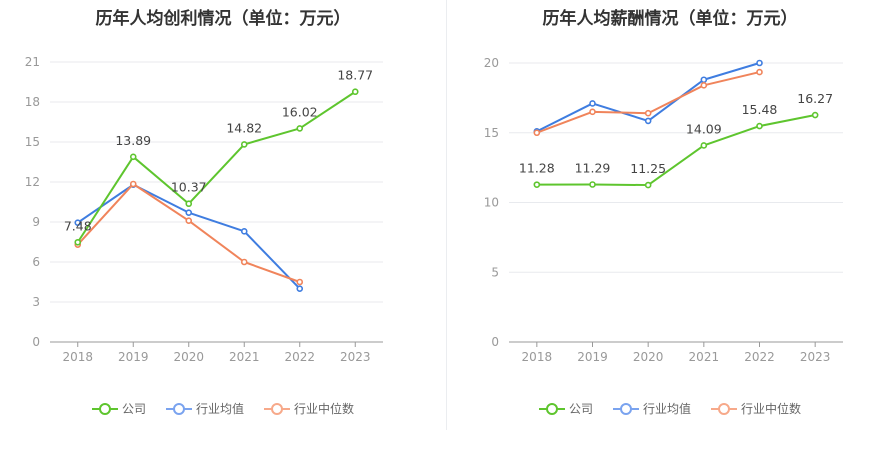  I want to click on data-label: 11.25, so click(648, 168).